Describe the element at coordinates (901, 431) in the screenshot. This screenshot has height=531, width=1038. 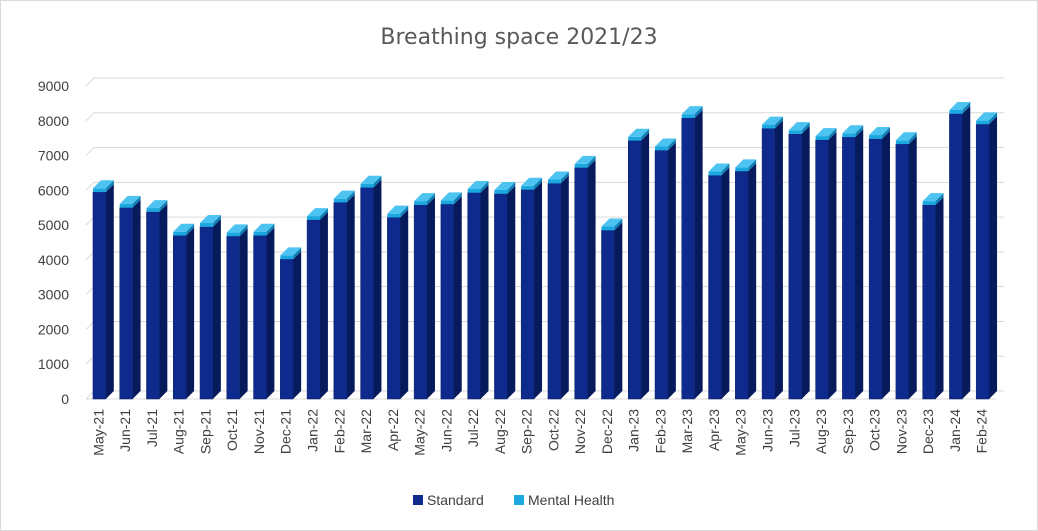
I see `x-tick-label: Nov-23` at that location.